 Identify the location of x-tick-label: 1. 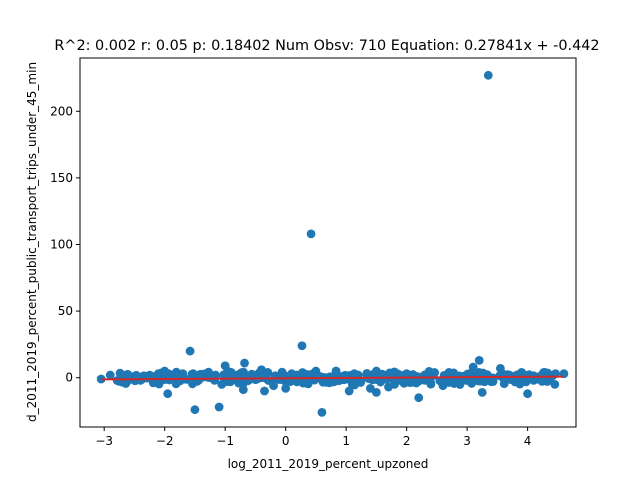
(346, 441).